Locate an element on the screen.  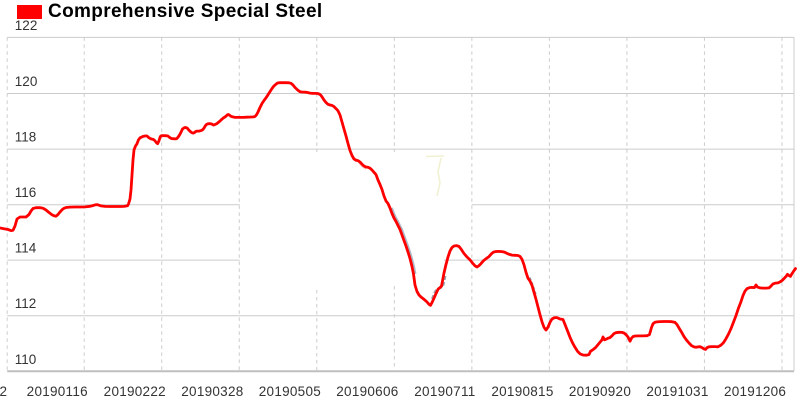
svg-text: 20190711 is located at coordinates (444, 391).